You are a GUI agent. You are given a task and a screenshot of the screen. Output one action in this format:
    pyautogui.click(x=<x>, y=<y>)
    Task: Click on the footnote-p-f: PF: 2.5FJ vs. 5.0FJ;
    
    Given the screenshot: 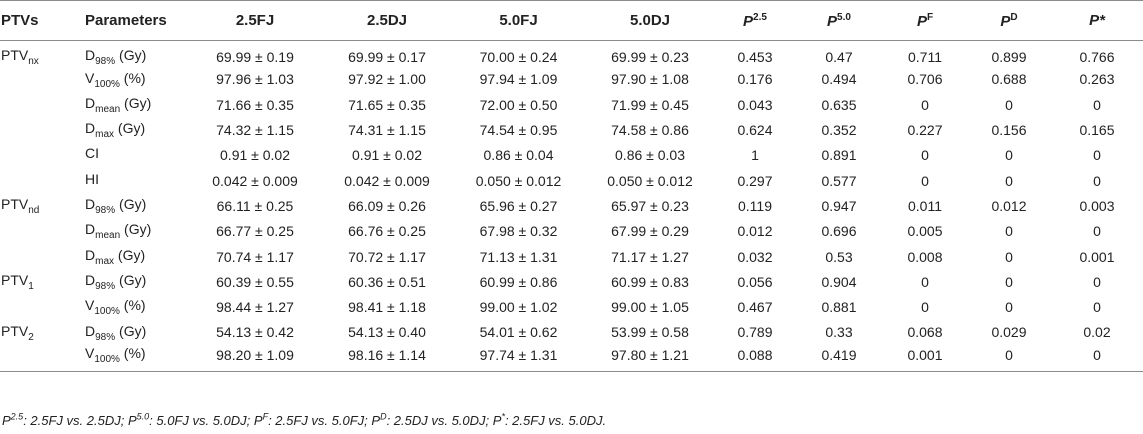 What is the action you would take?
    pyautogui.click(x=312, y=420)
    